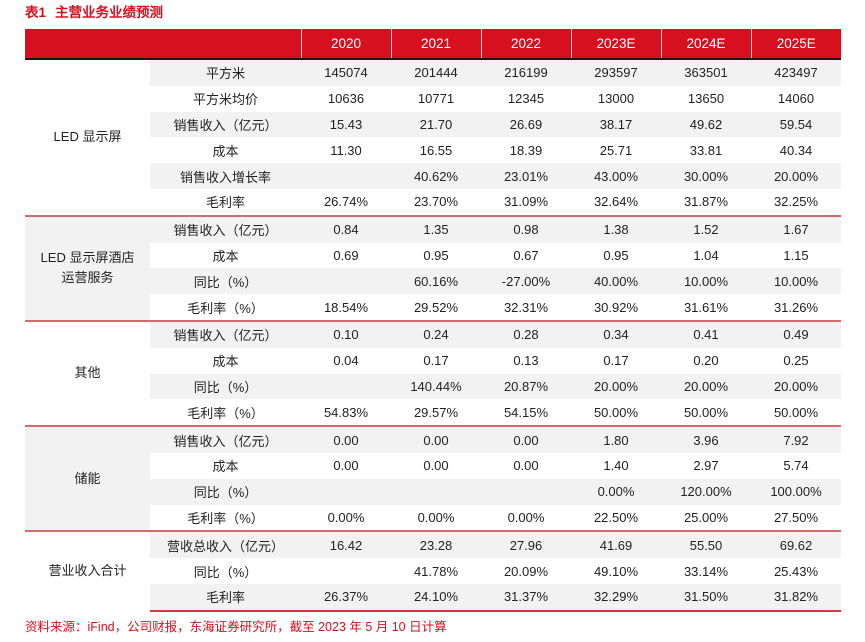 The width and height of the screenshot is (865, 642). What do you see at coordinates (346, 150) in the screenshot?
I see `value-cell: 11.30` at bounding box center [346, 150].